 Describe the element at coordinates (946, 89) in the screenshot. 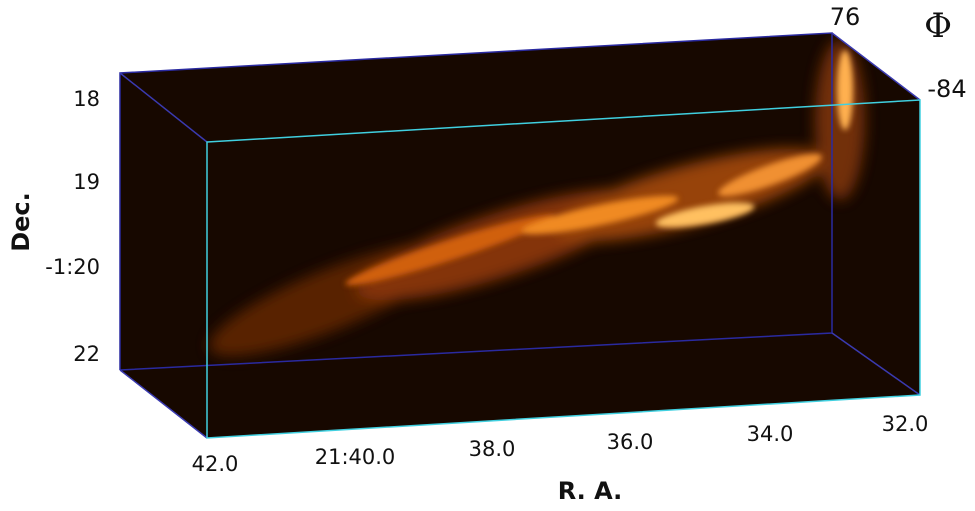

I see `z-tick-label: -84` at that location.